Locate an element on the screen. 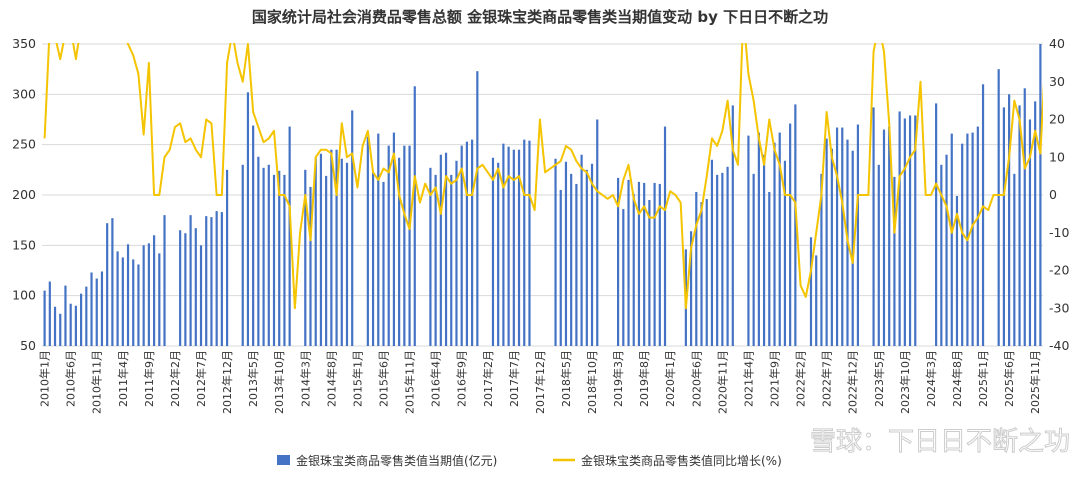  x-tick-label: 2011年4月 is located at coordinates (123, 378).